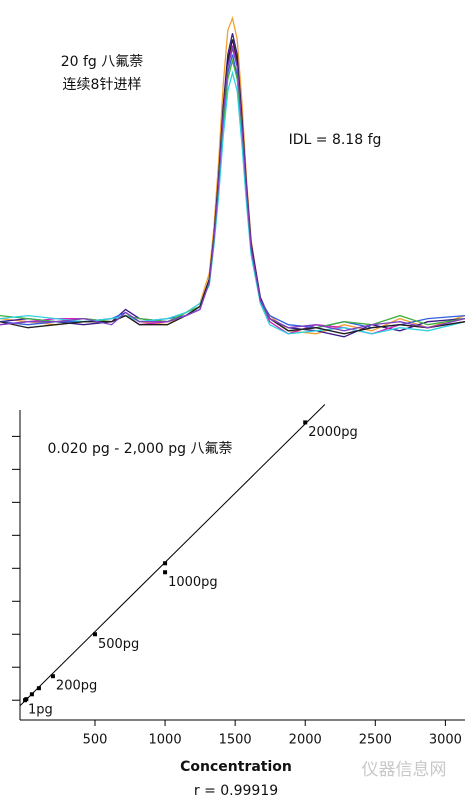  What do you see at coordinates (118, 644) in the screenshot?
I see `point-label: 500pg` at bounding box center [118, 644].